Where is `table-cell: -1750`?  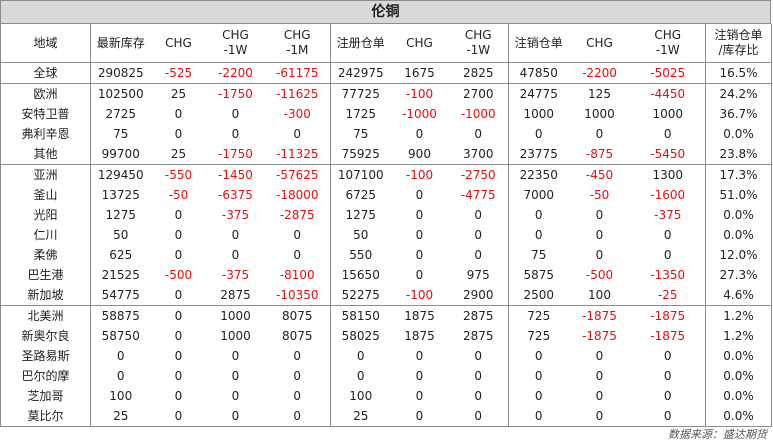
table-cell: -1750 is located at coordinates (235, 93).